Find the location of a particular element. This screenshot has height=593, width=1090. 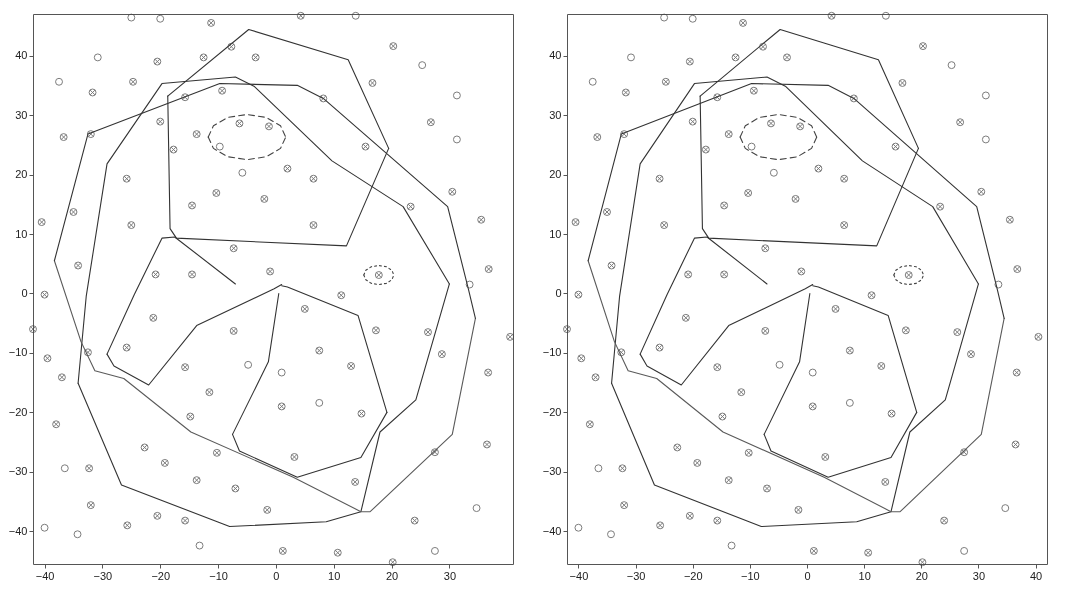

x-tick-label: 40 is located at coordinates (1036, 575).